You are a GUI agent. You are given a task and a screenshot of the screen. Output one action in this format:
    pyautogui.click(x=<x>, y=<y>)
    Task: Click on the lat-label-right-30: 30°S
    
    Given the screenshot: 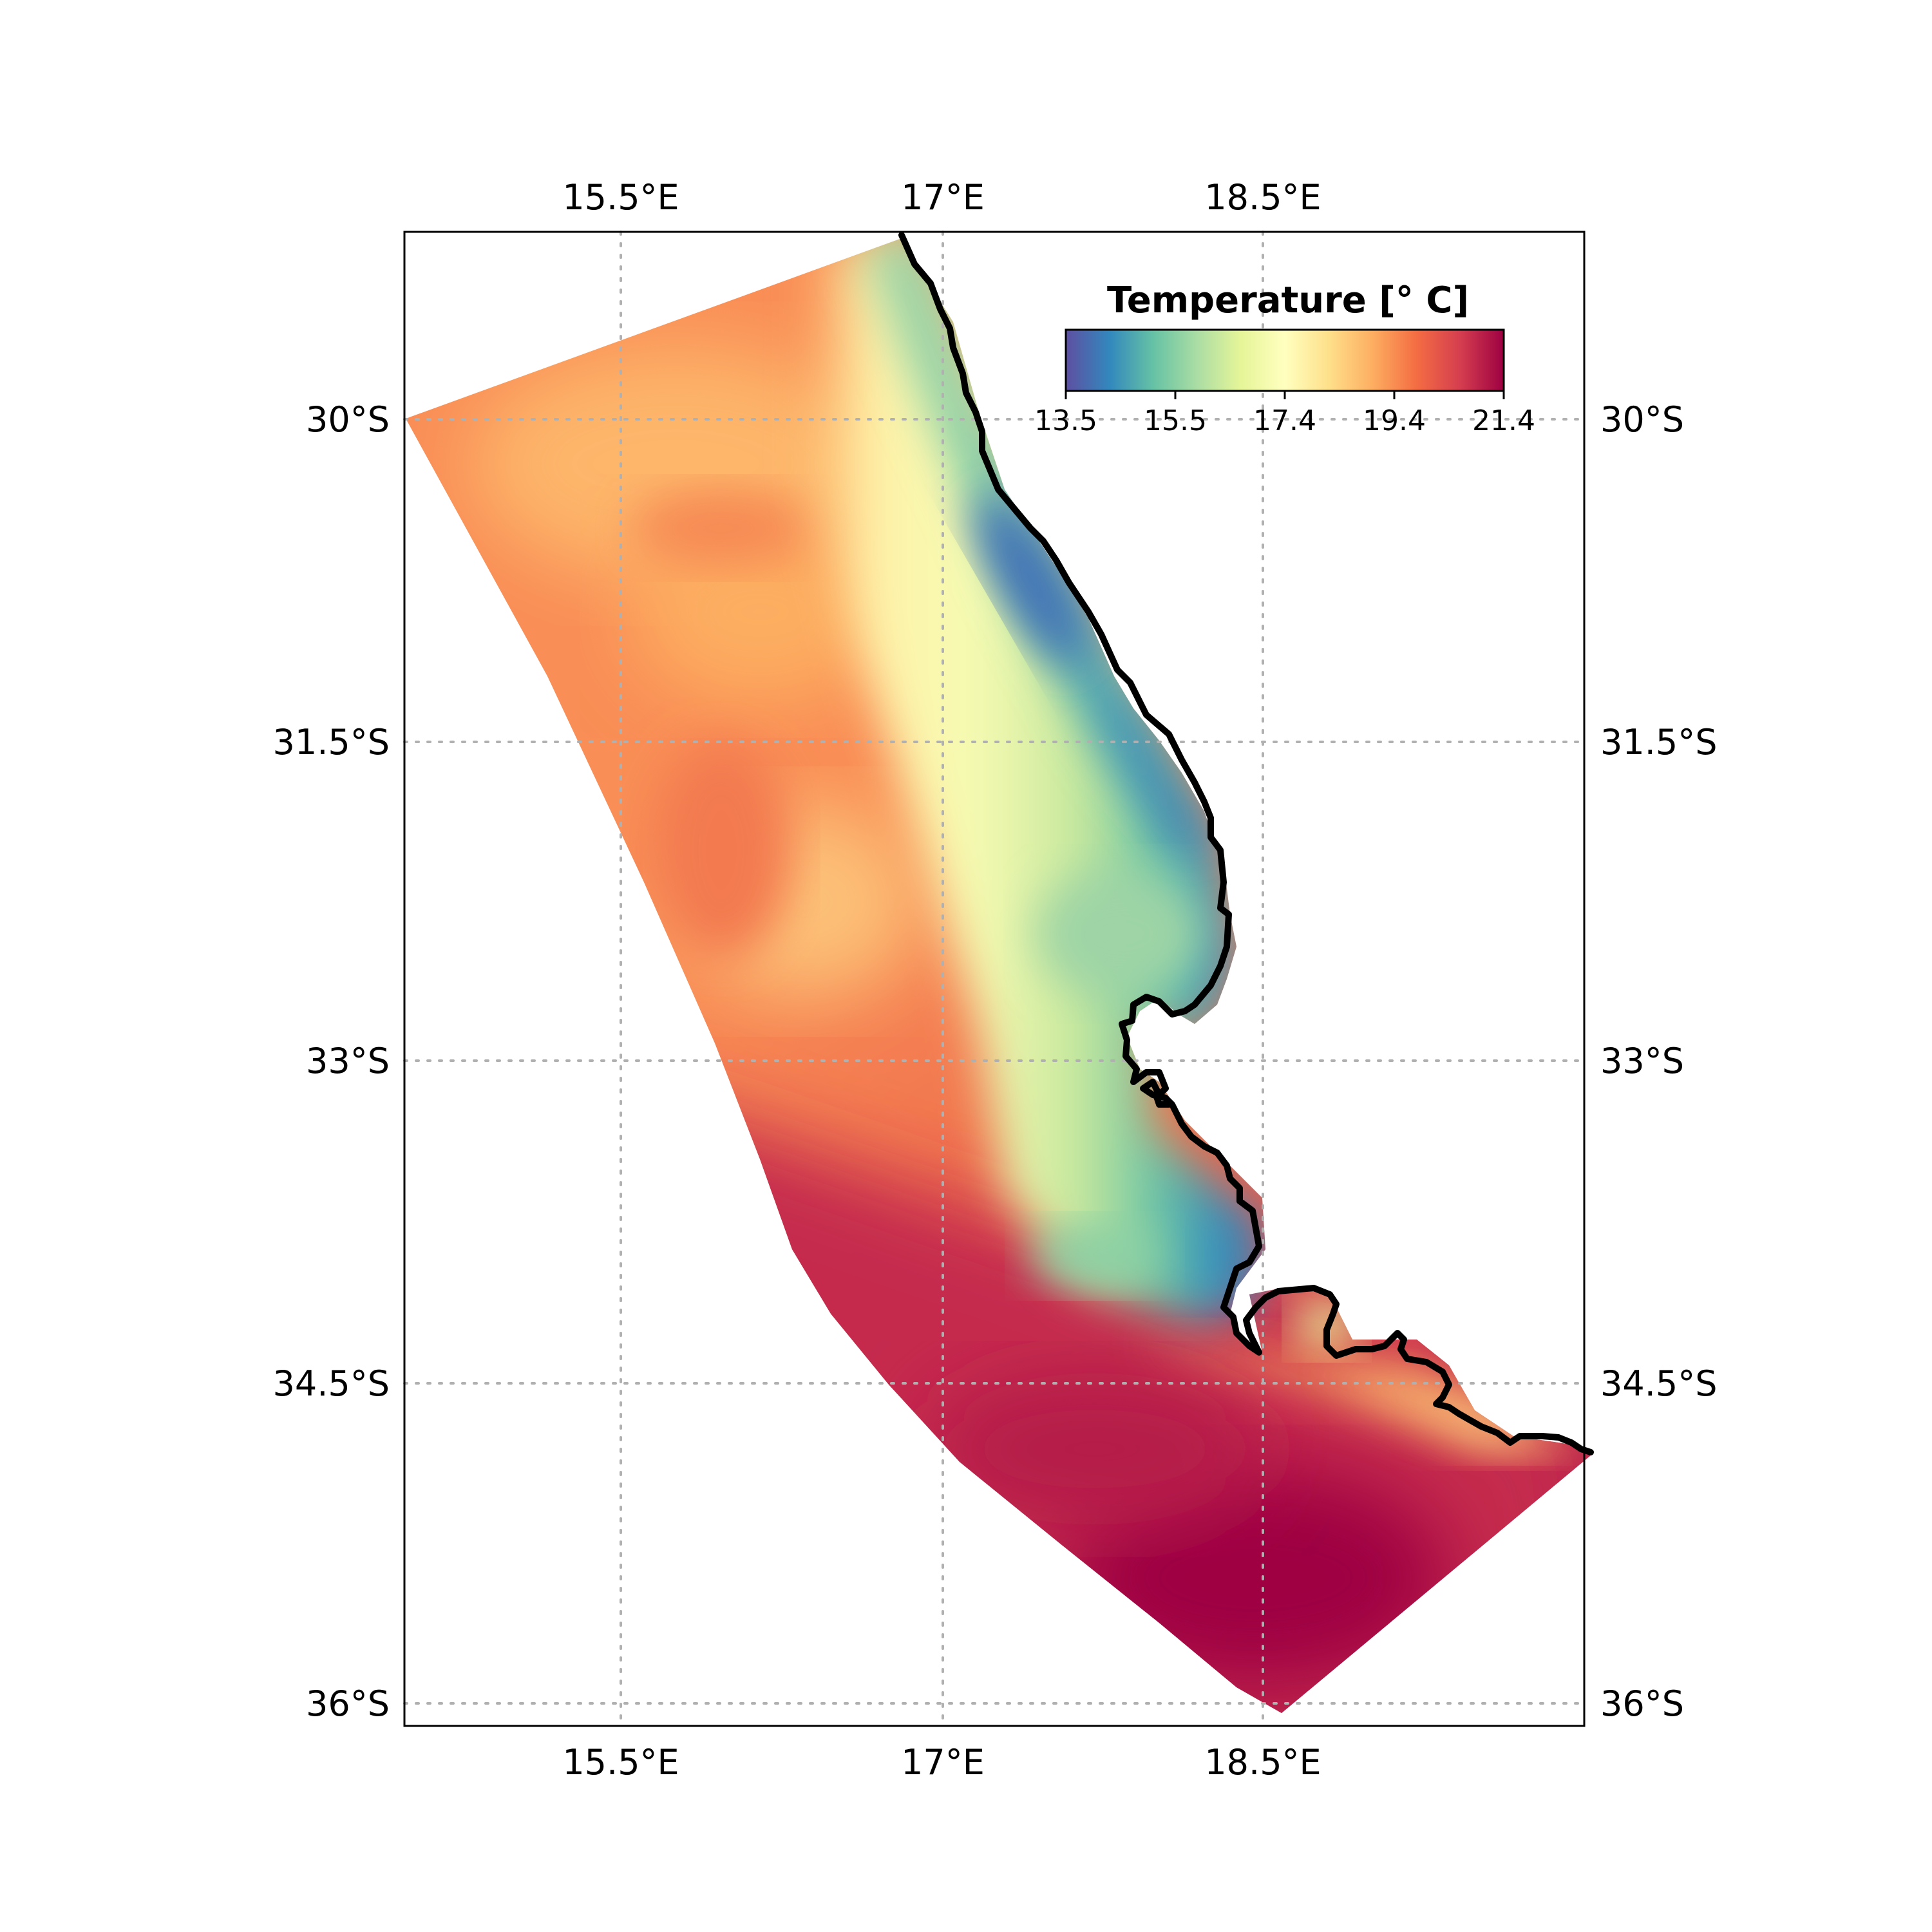 What is the action you would take?
    pyautogui.click(x=1642, y=419)
    